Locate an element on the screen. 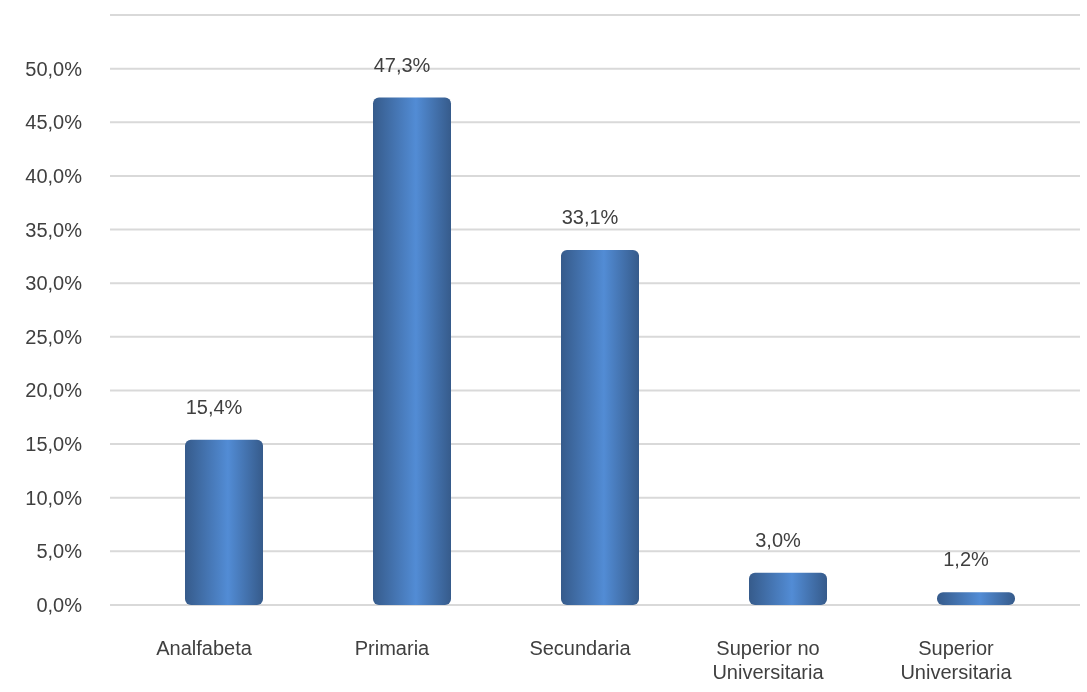  y-tick-label: 45,0% is located at coordinates (54, 122).